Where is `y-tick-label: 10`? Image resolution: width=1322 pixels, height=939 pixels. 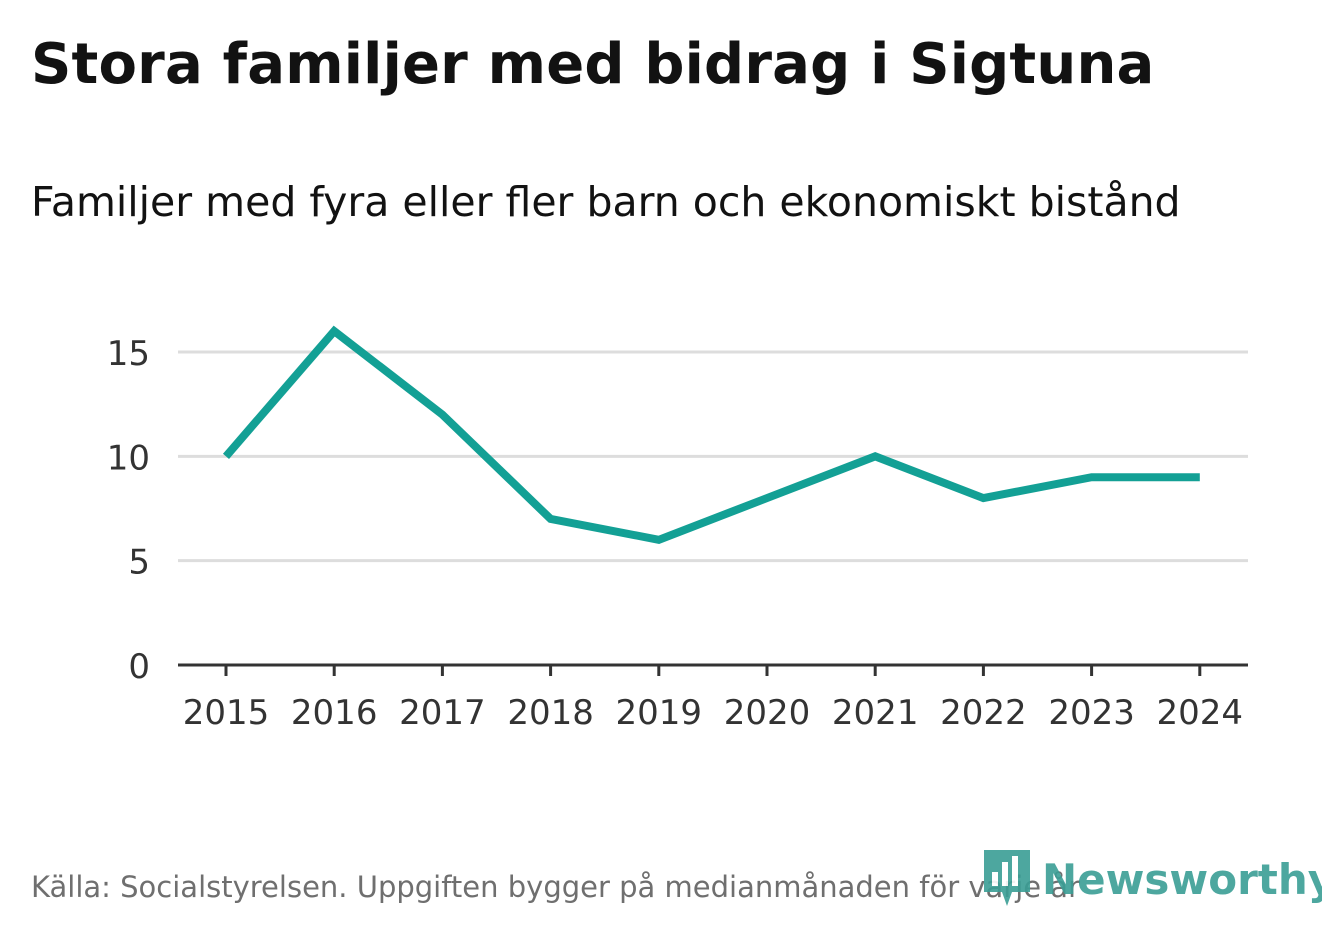
y-tick-label: 10 is located at coordinates (128, 458).